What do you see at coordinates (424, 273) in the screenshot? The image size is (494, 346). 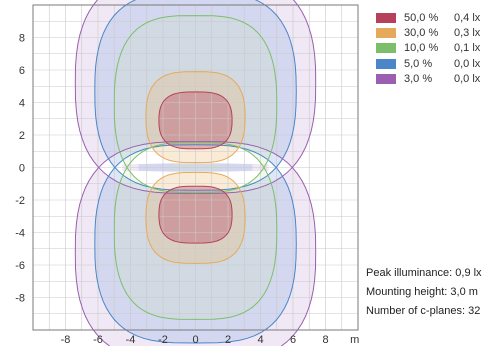 I see `peak-illuminance: Peak illuminance: 0,9 lx` at bounding box center [424, 273].